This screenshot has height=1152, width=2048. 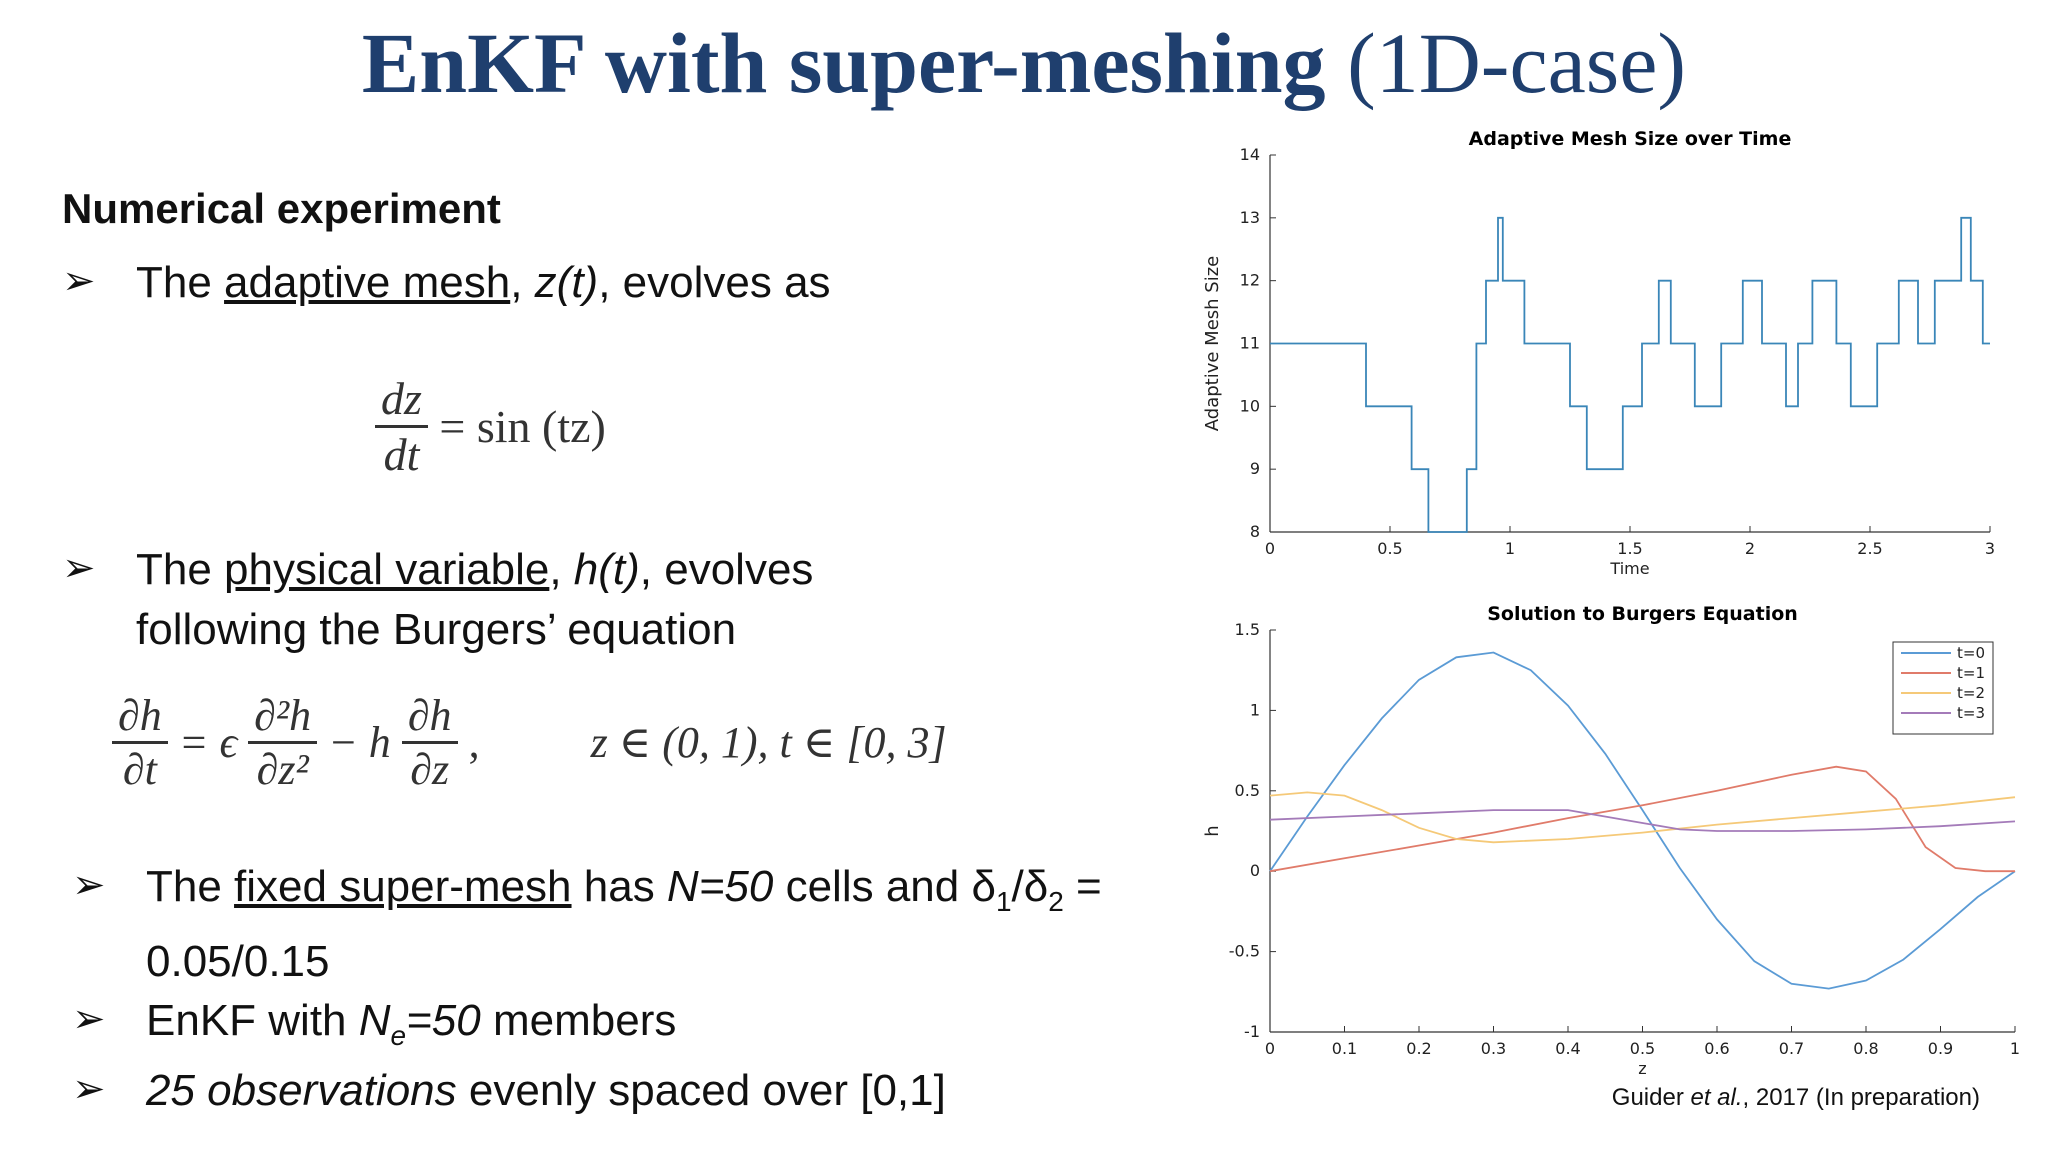 What do you see at coordinates (1255, 870) in the screenshot?
I see `y-tick-label: 0` at bounding box center [1255, 870].